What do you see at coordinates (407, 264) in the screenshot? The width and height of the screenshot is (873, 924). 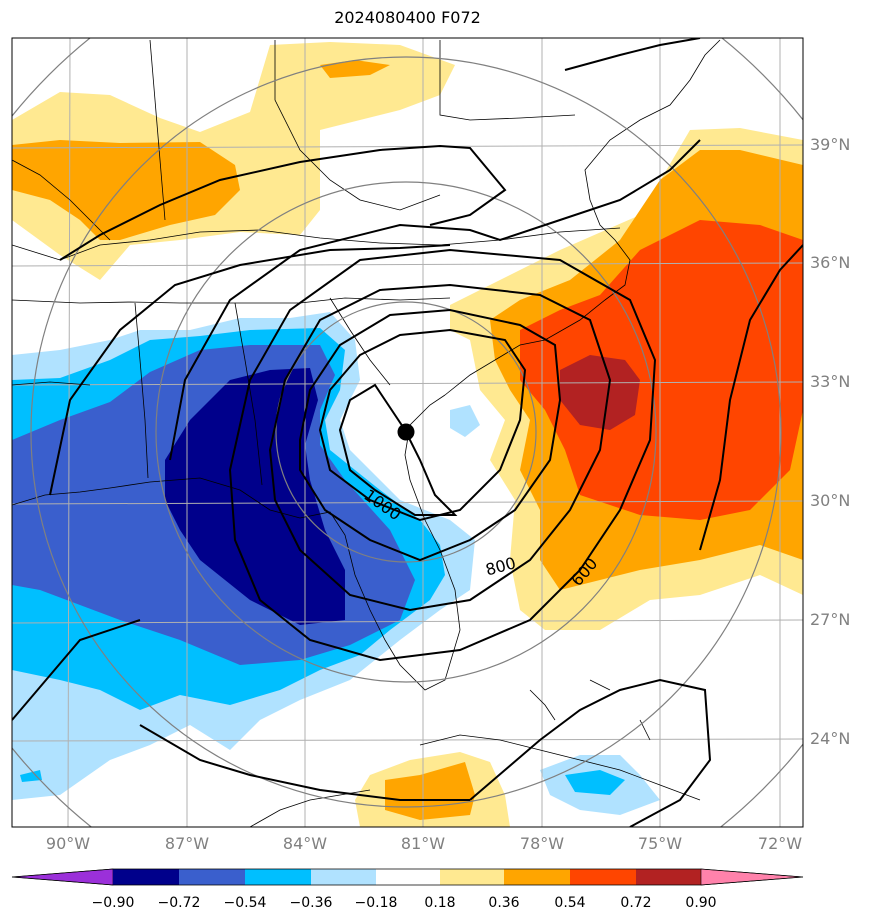 I see `parallel-36n` at bounding box center [407, 264].